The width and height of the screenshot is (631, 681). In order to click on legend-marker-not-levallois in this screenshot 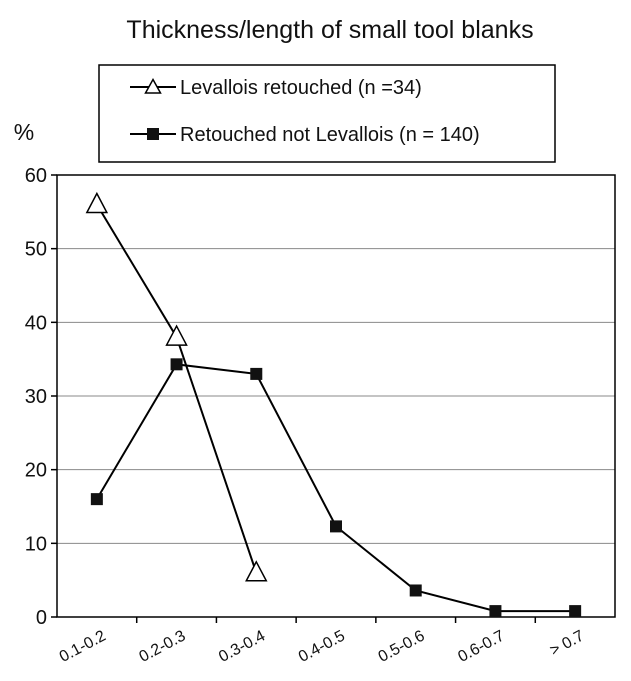, I will do `click(153, 134)`.